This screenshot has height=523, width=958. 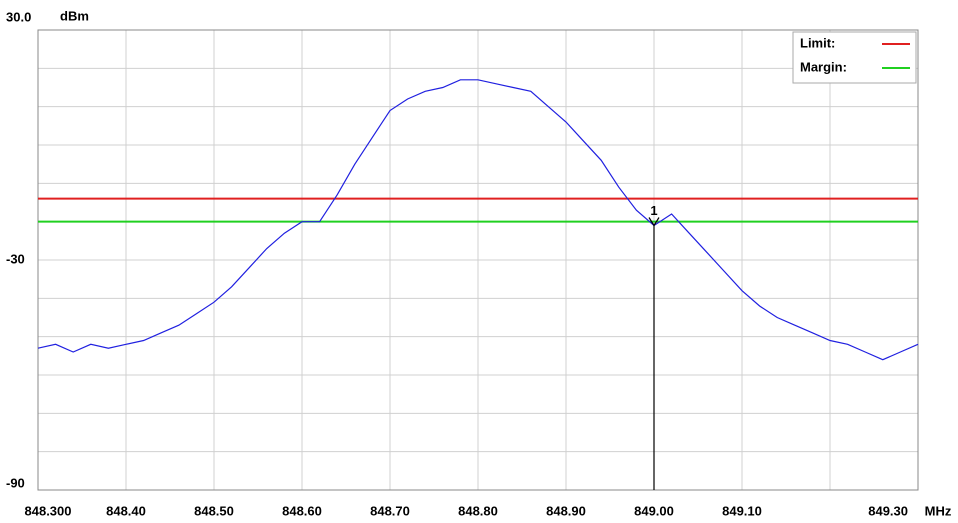 I want to click on x-tick-label: 848.40, so click(x=126, y=510).